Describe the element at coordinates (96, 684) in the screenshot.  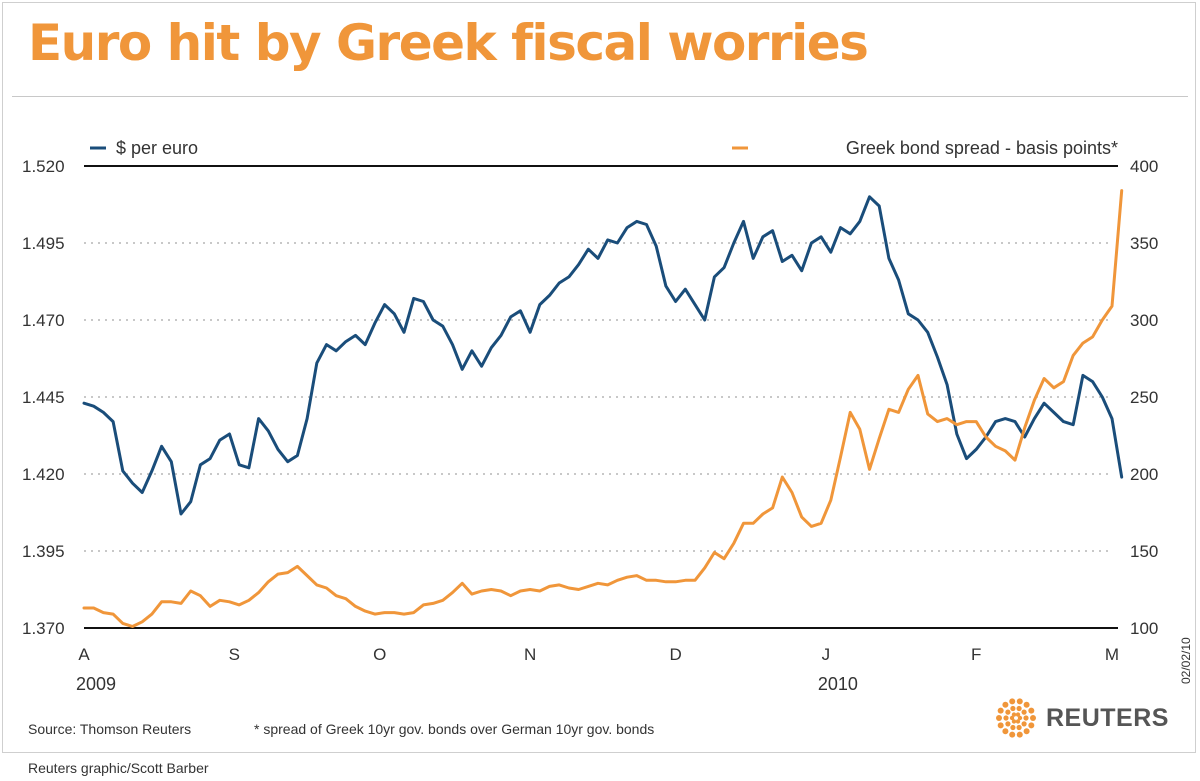
I see `x-axis-year-label: 2009` at that location.